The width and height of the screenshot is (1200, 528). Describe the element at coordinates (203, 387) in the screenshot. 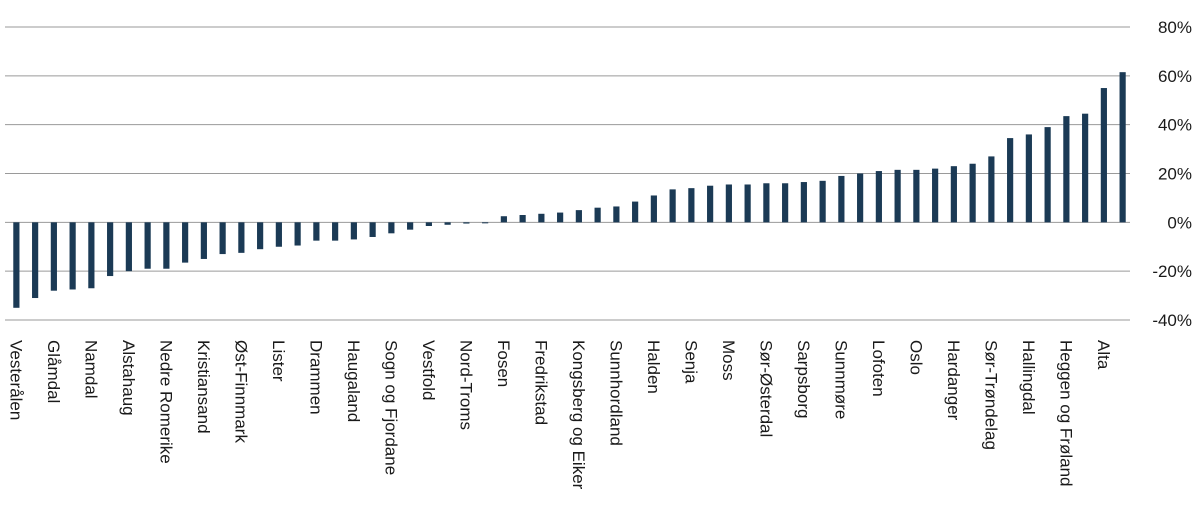

I see `category-label: Kristiansand` at that location.